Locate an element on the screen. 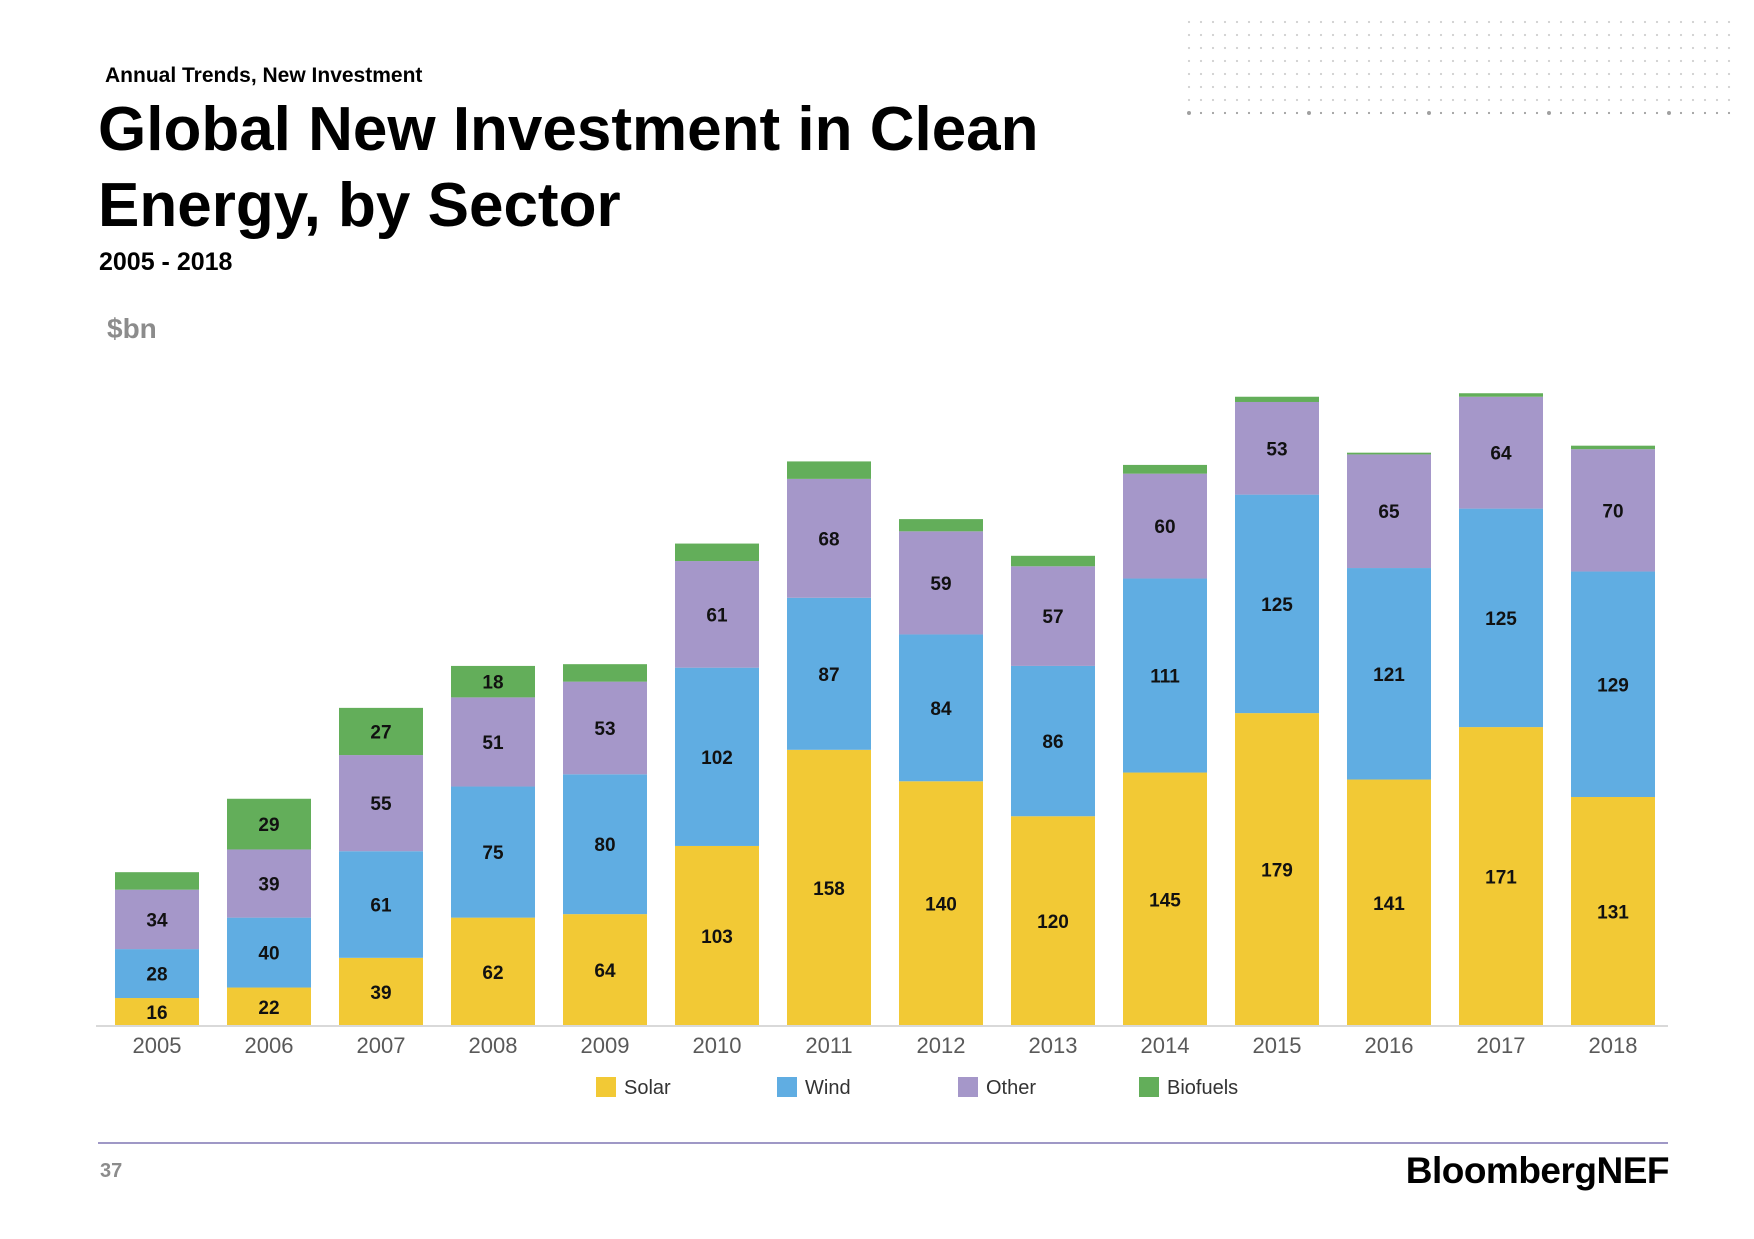  data-label-wind-2016: 121 is located at coordinates (1389, 675).